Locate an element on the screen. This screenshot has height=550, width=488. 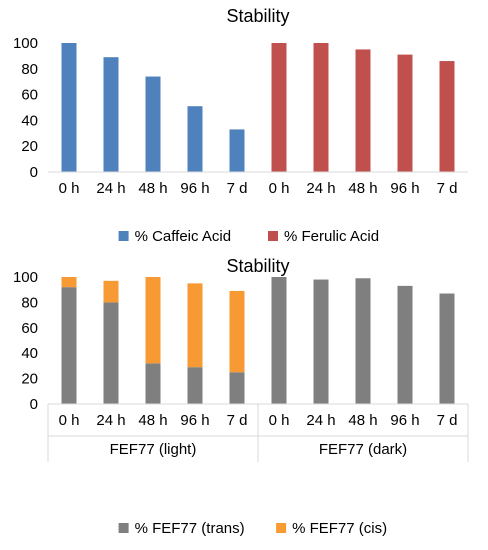
legend-label: % FEF77 (trans) is located at coordinates (190, 528).